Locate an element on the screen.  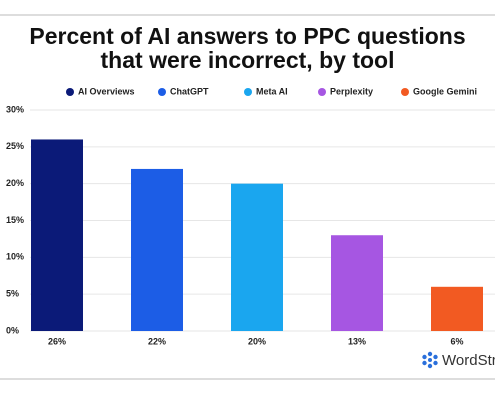
legend-label: Google Gemini is located at coordinates (445, 91).